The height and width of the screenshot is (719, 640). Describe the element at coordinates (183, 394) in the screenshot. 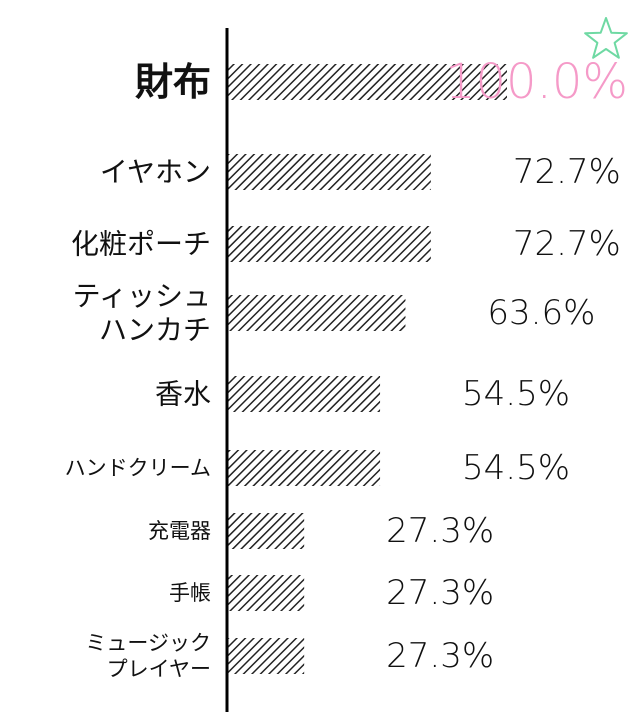

I see `category-label: 香水` at that location.